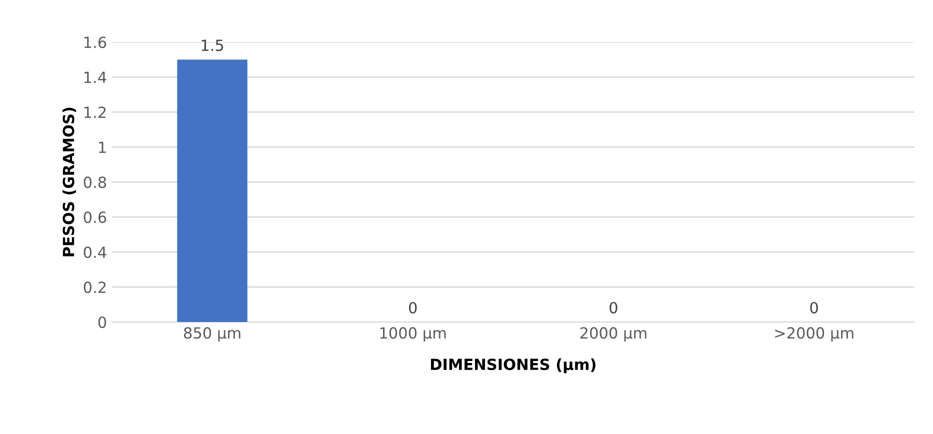 This screenshot has width=933, height=434. Describe the element at coordinates (212, 334) in the screenshot. I see `x-tick-label: 850 µm` at that location.